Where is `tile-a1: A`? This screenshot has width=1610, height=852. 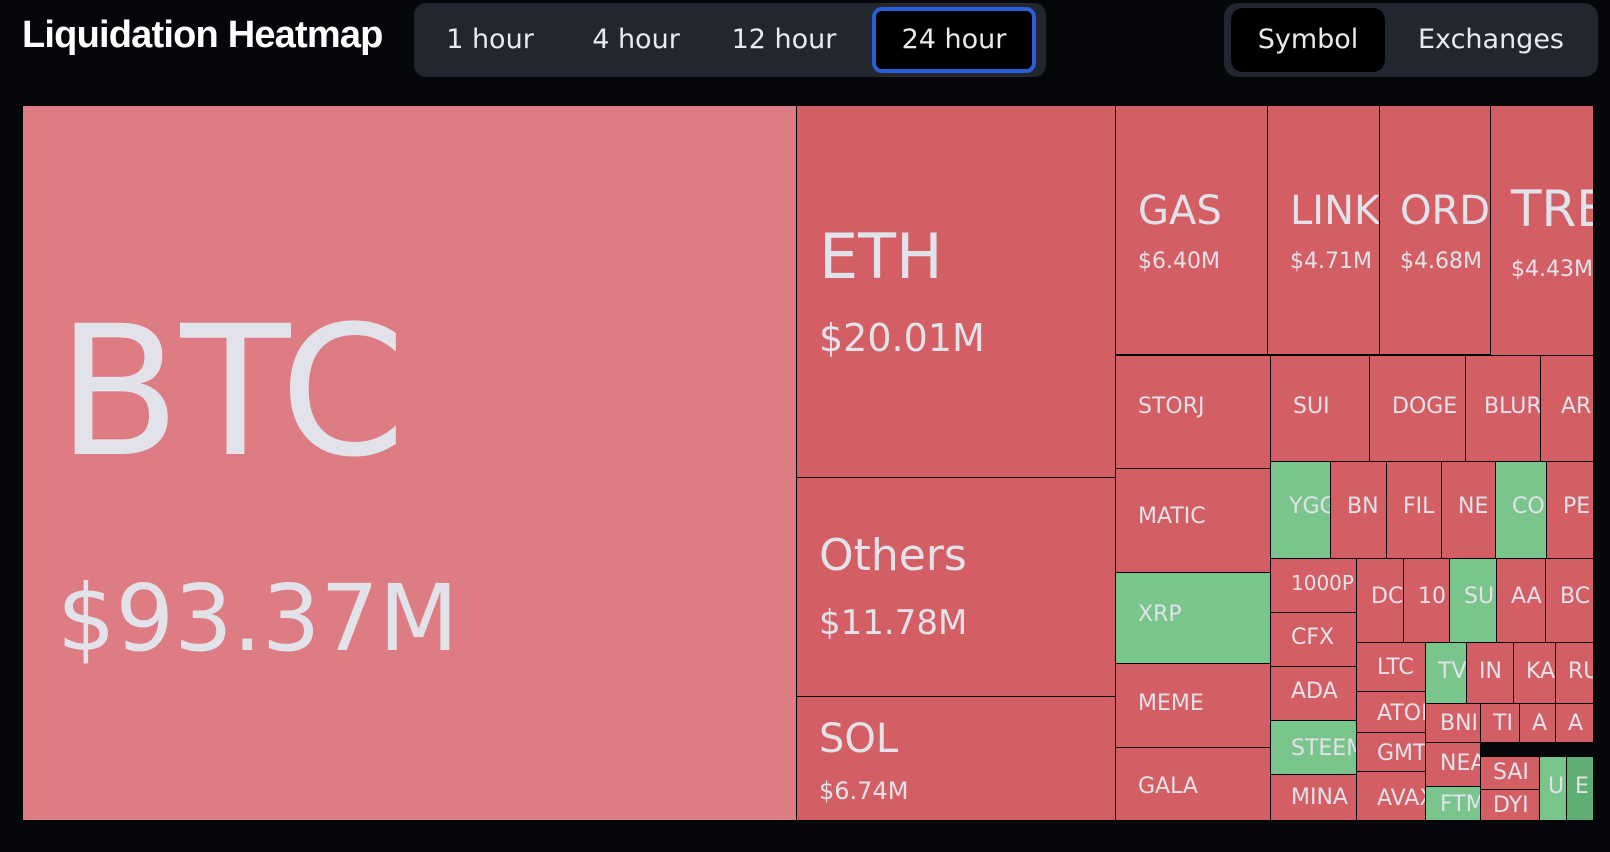 tile-a1: A is located at coordinates (1537, 723).